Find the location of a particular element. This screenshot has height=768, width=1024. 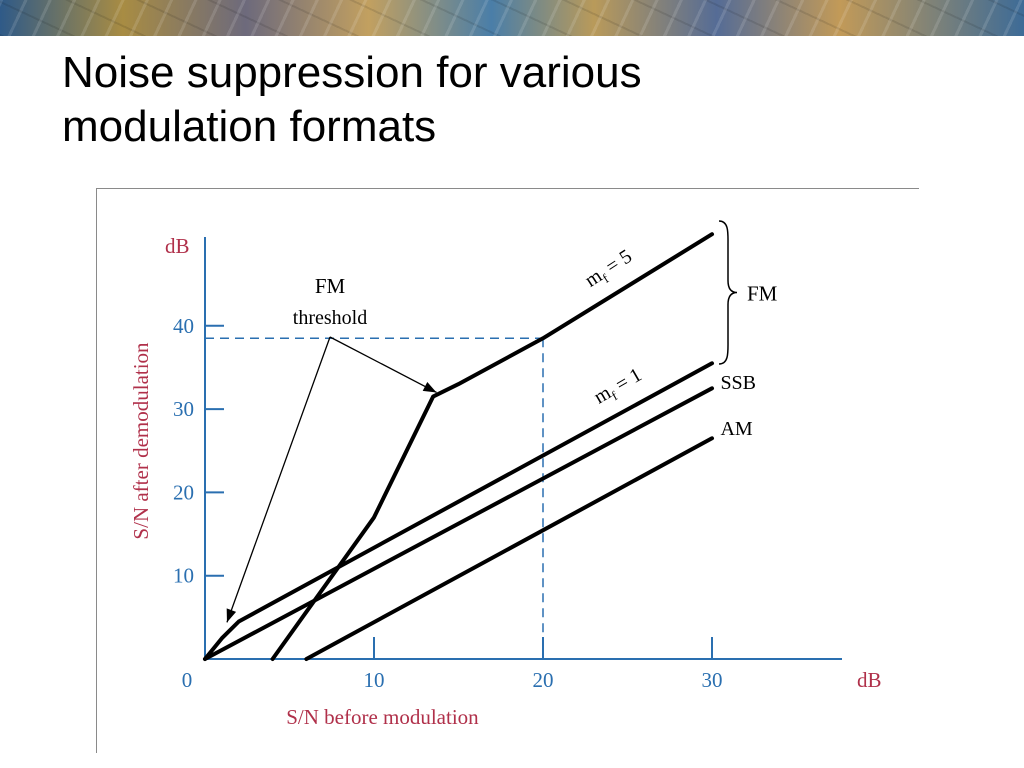

threshold-label-line1: FM is located at coordinates (330, 286).